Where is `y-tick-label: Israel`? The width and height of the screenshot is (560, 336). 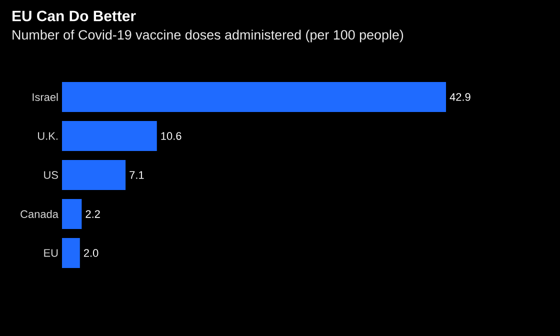 y-tick-label: Israel is located at coordinates (45, 97).